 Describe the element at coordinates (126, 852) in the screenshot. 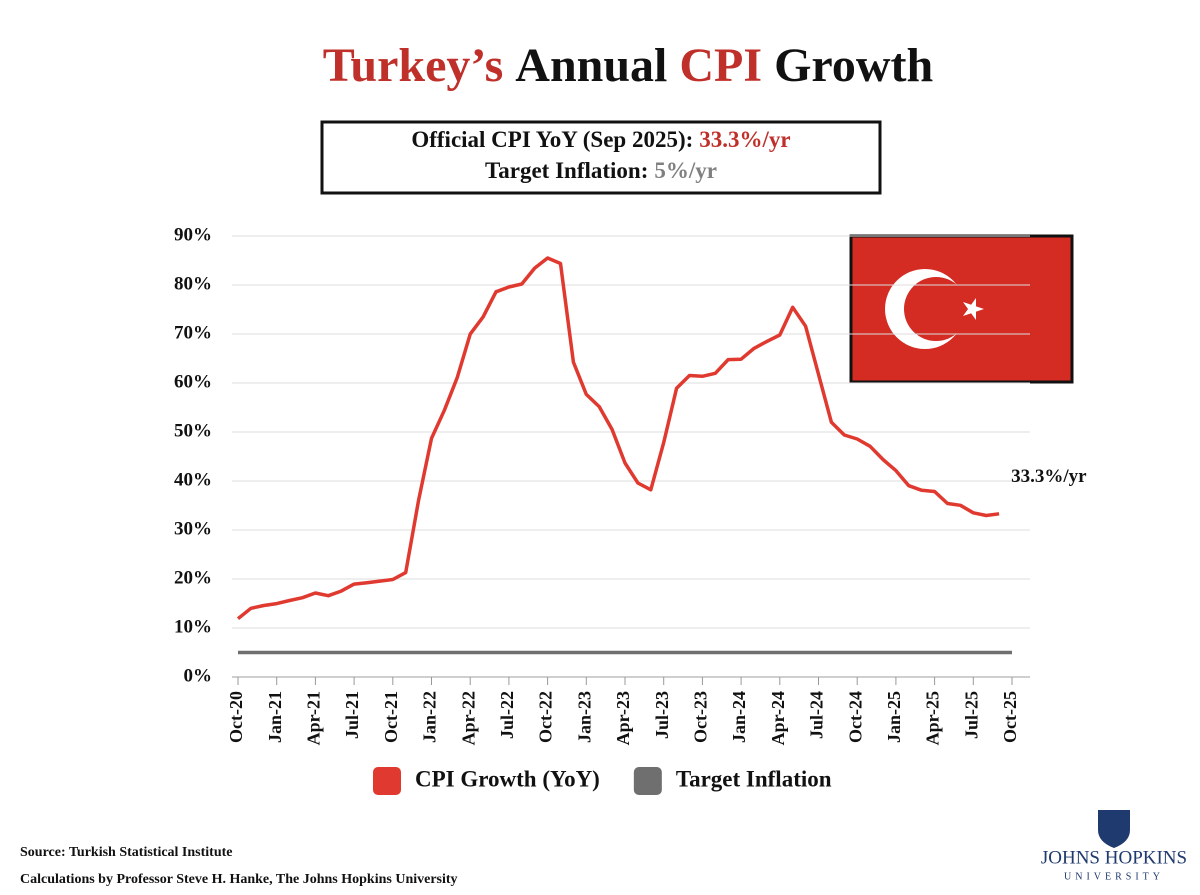

I see `source-note: Source: Turkish Statistical Institute` at that location.